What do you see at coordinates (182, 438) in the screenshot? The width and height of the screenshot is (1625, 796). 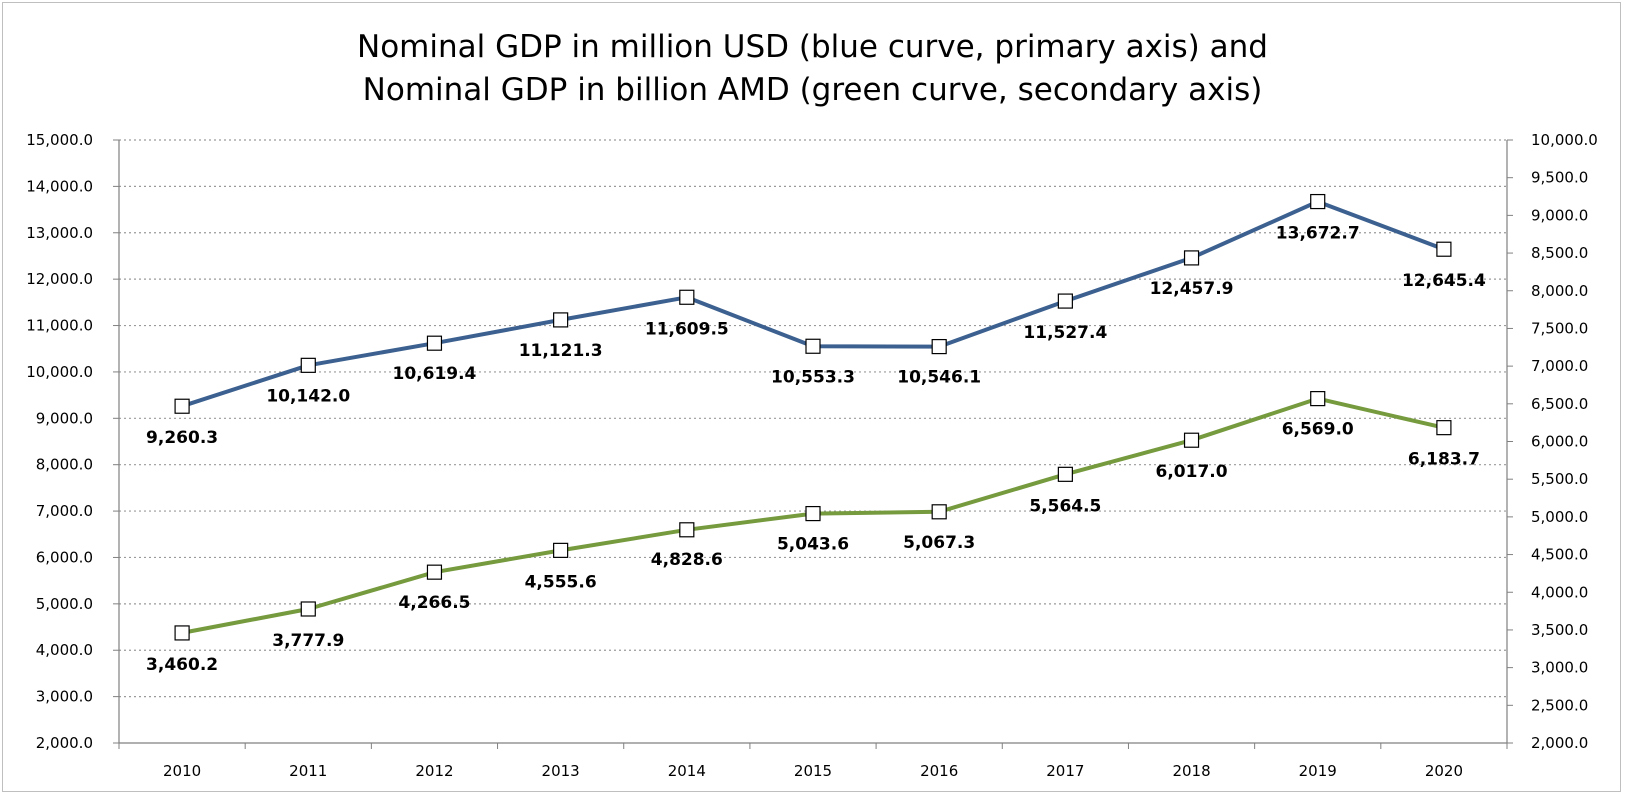 I see `series-primary-data-label: 9,260.3` at bounding box center [182, 438].